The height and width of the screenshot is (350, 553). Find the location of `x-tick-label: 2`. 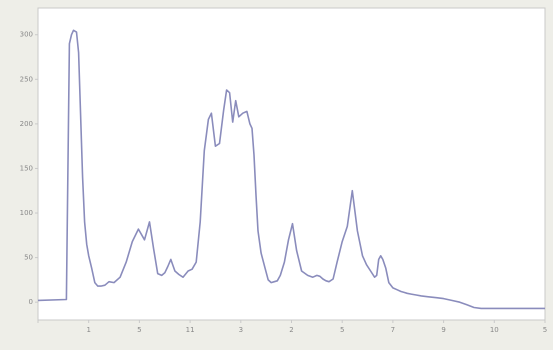

x-tick-label: 2 is located at coordinates (291, 330).